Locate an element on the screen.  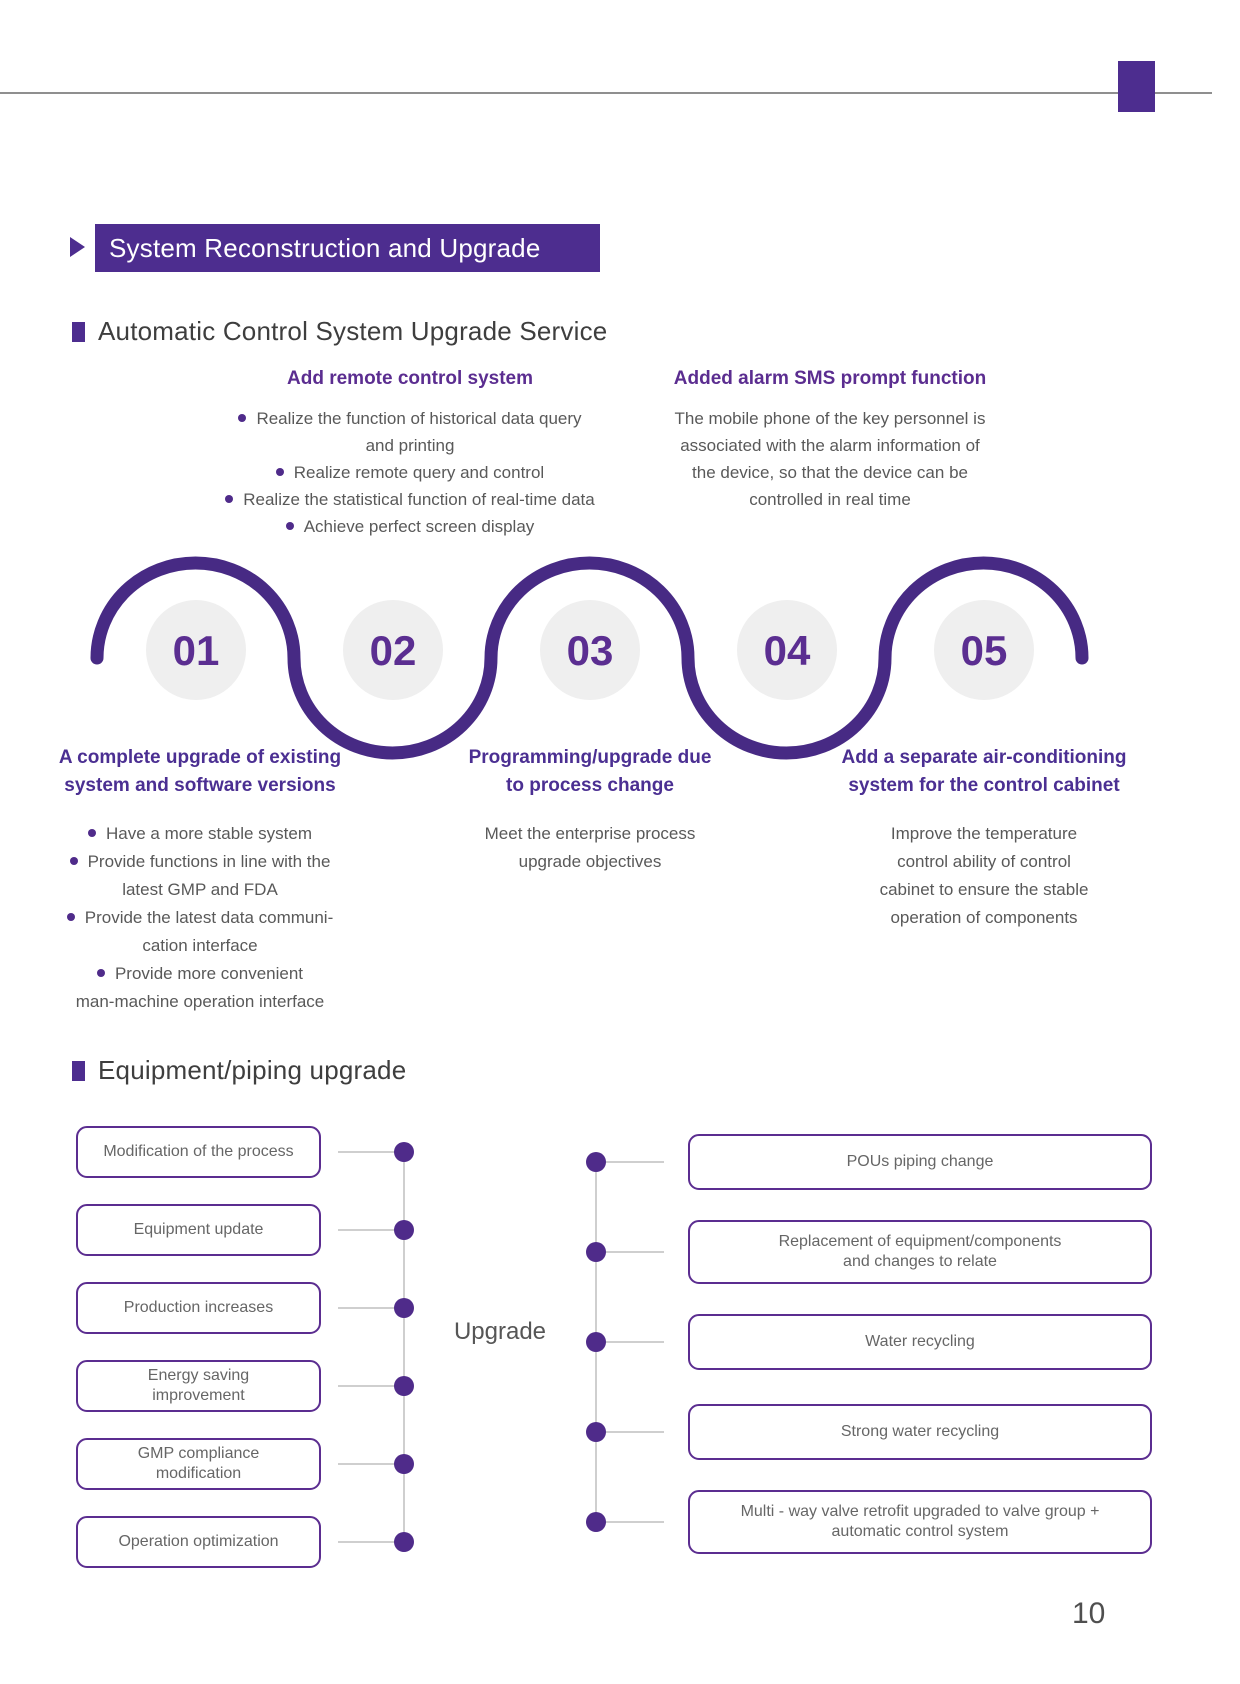
block-title: system and software versions is located at coordinates (200, 785).